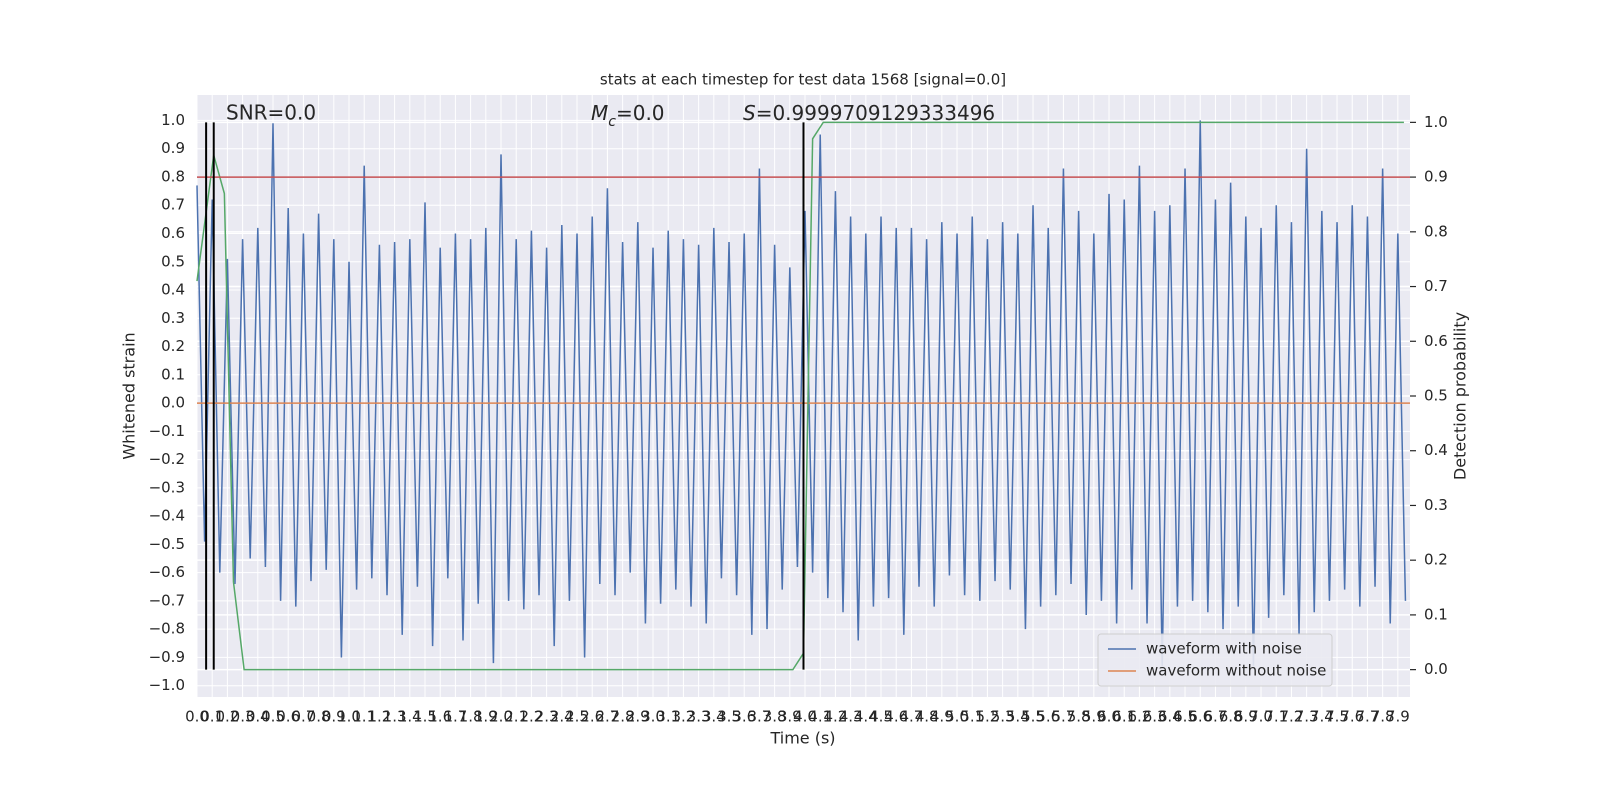 The width and height of the screenshot is (1600, 800). I want to click on x-tick-label: 3.8, so click(775, 717).